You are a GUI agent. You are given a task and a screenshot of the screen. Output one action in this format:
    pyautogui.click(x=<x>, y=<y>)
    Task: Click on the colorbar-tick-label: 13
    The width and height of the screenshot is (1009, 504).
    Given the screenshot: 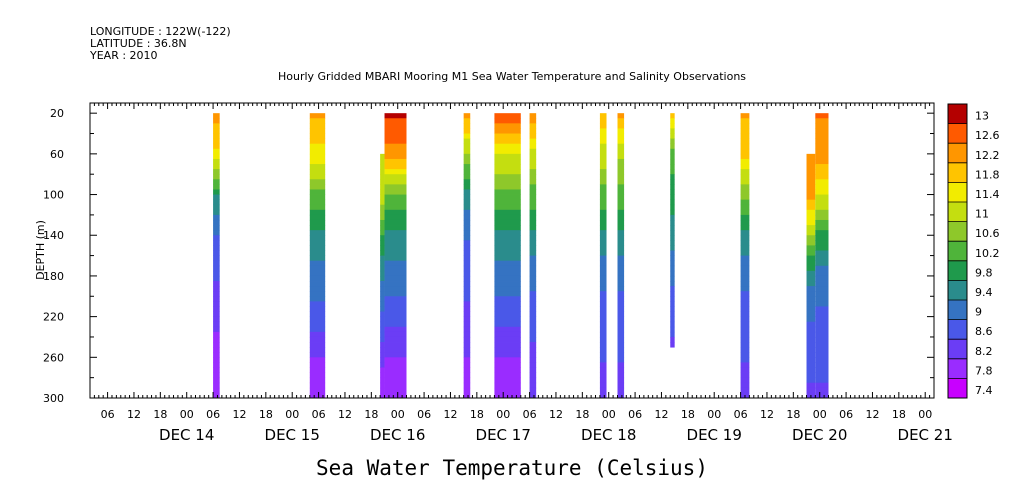 What is the action you would take?
    pyautogui.click(x=982, y=116)
    